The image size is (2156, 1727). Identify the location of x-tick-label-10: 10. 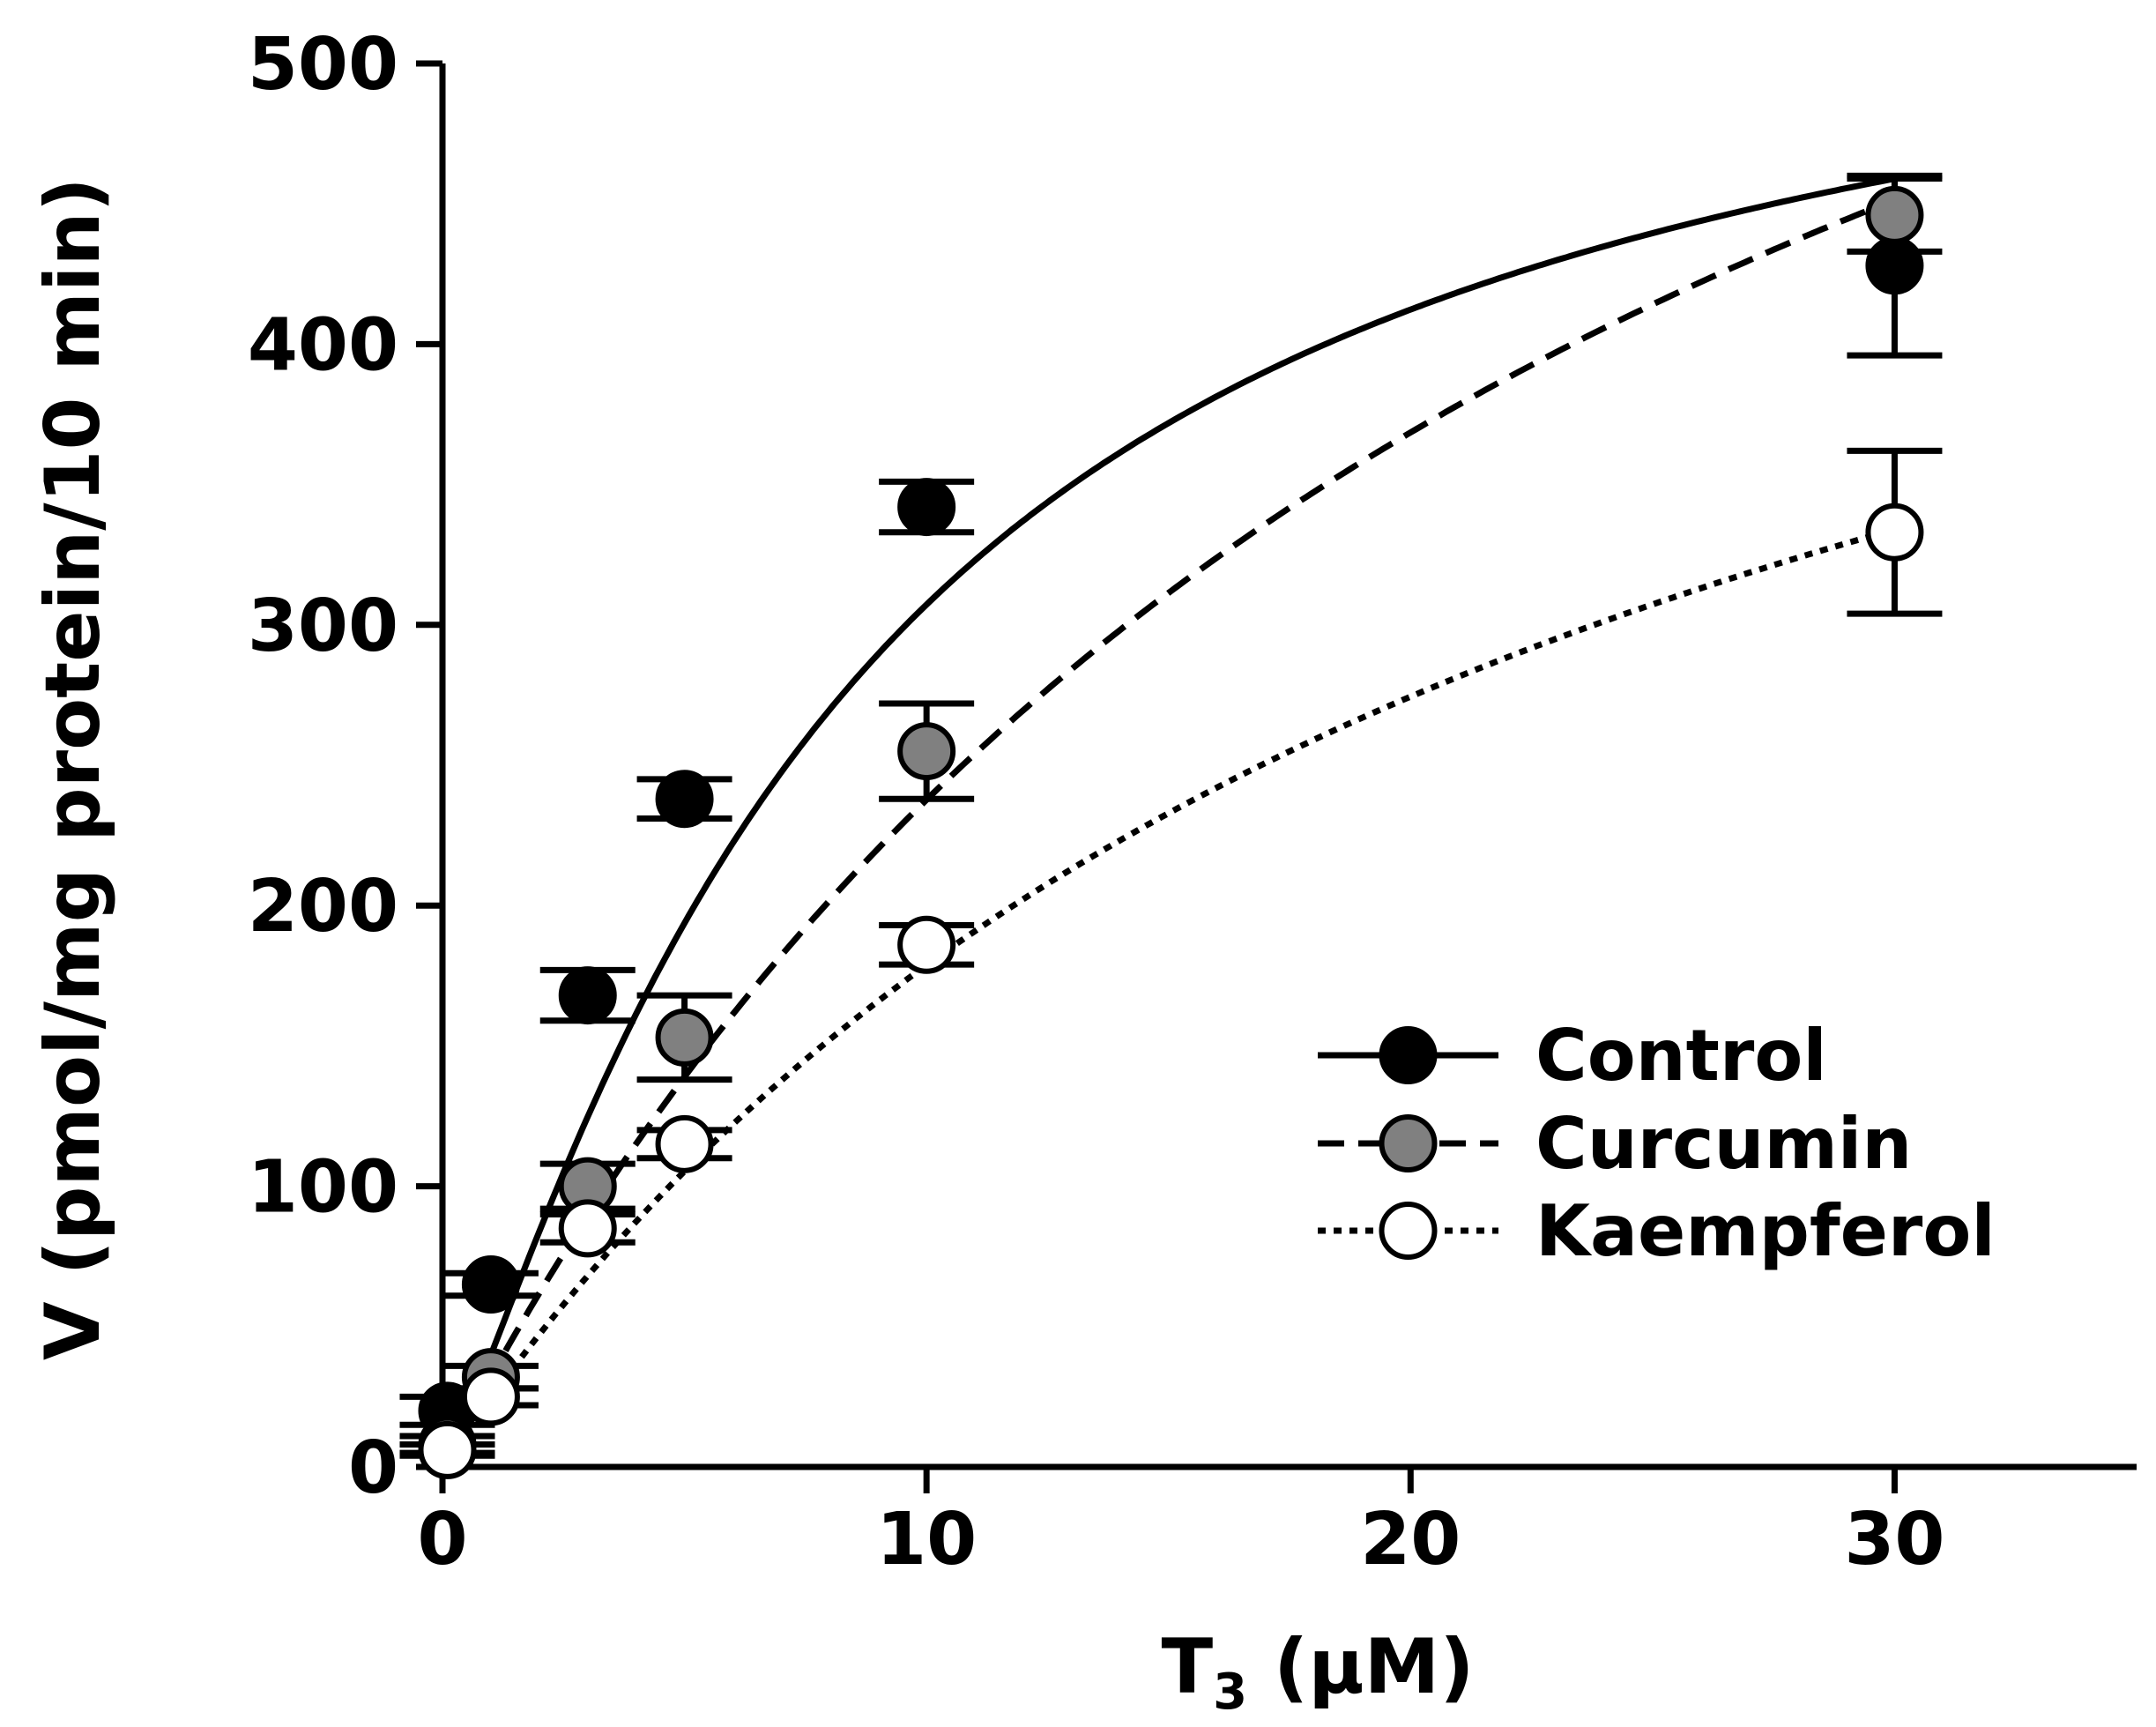
(926, 1540).